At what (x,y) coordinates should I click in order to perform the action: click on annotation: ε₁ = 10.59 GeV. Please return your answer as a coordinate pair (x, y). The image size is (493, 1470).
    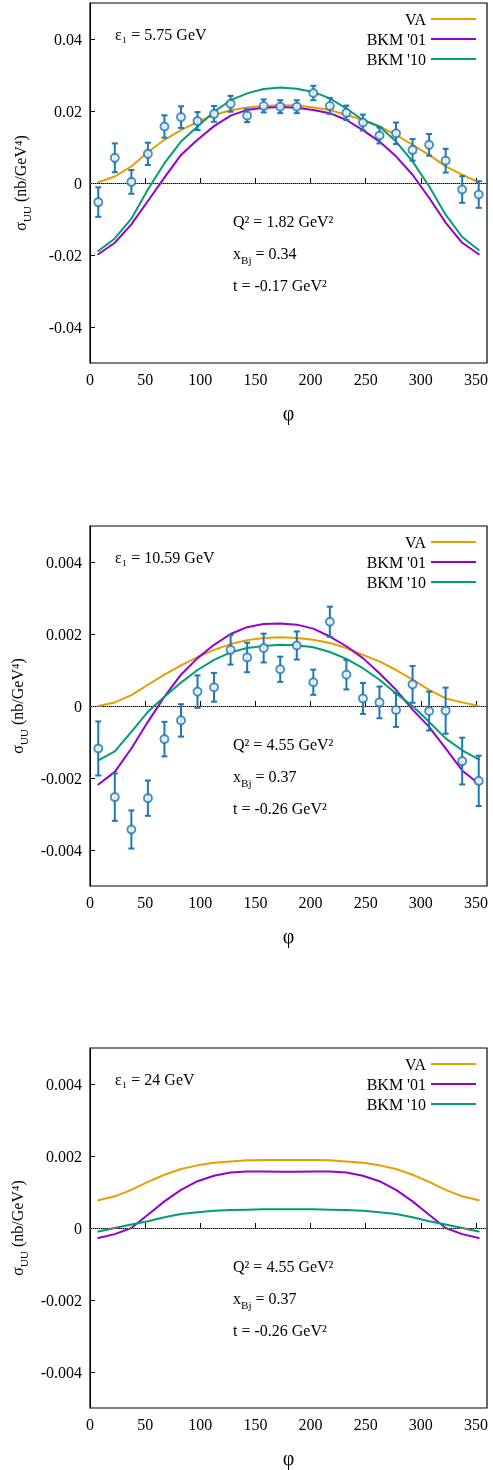
    Looking at the image, I should click on (165, 557).